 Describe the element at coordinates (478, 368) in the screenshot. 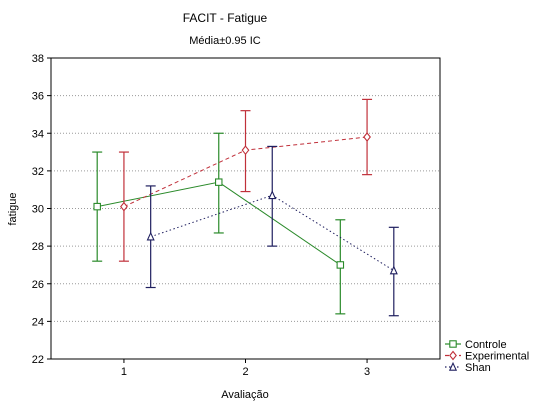

I see `legend-label: Shan` at that location.